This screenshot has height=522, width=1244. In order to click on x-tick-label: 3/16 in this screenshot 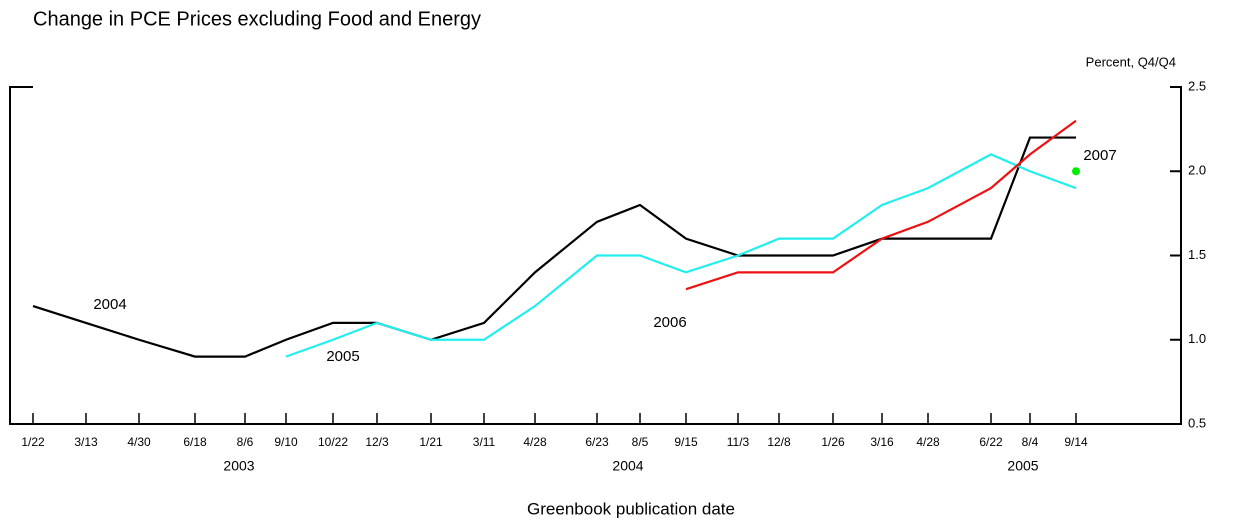, I will do `click(882, 442)`.